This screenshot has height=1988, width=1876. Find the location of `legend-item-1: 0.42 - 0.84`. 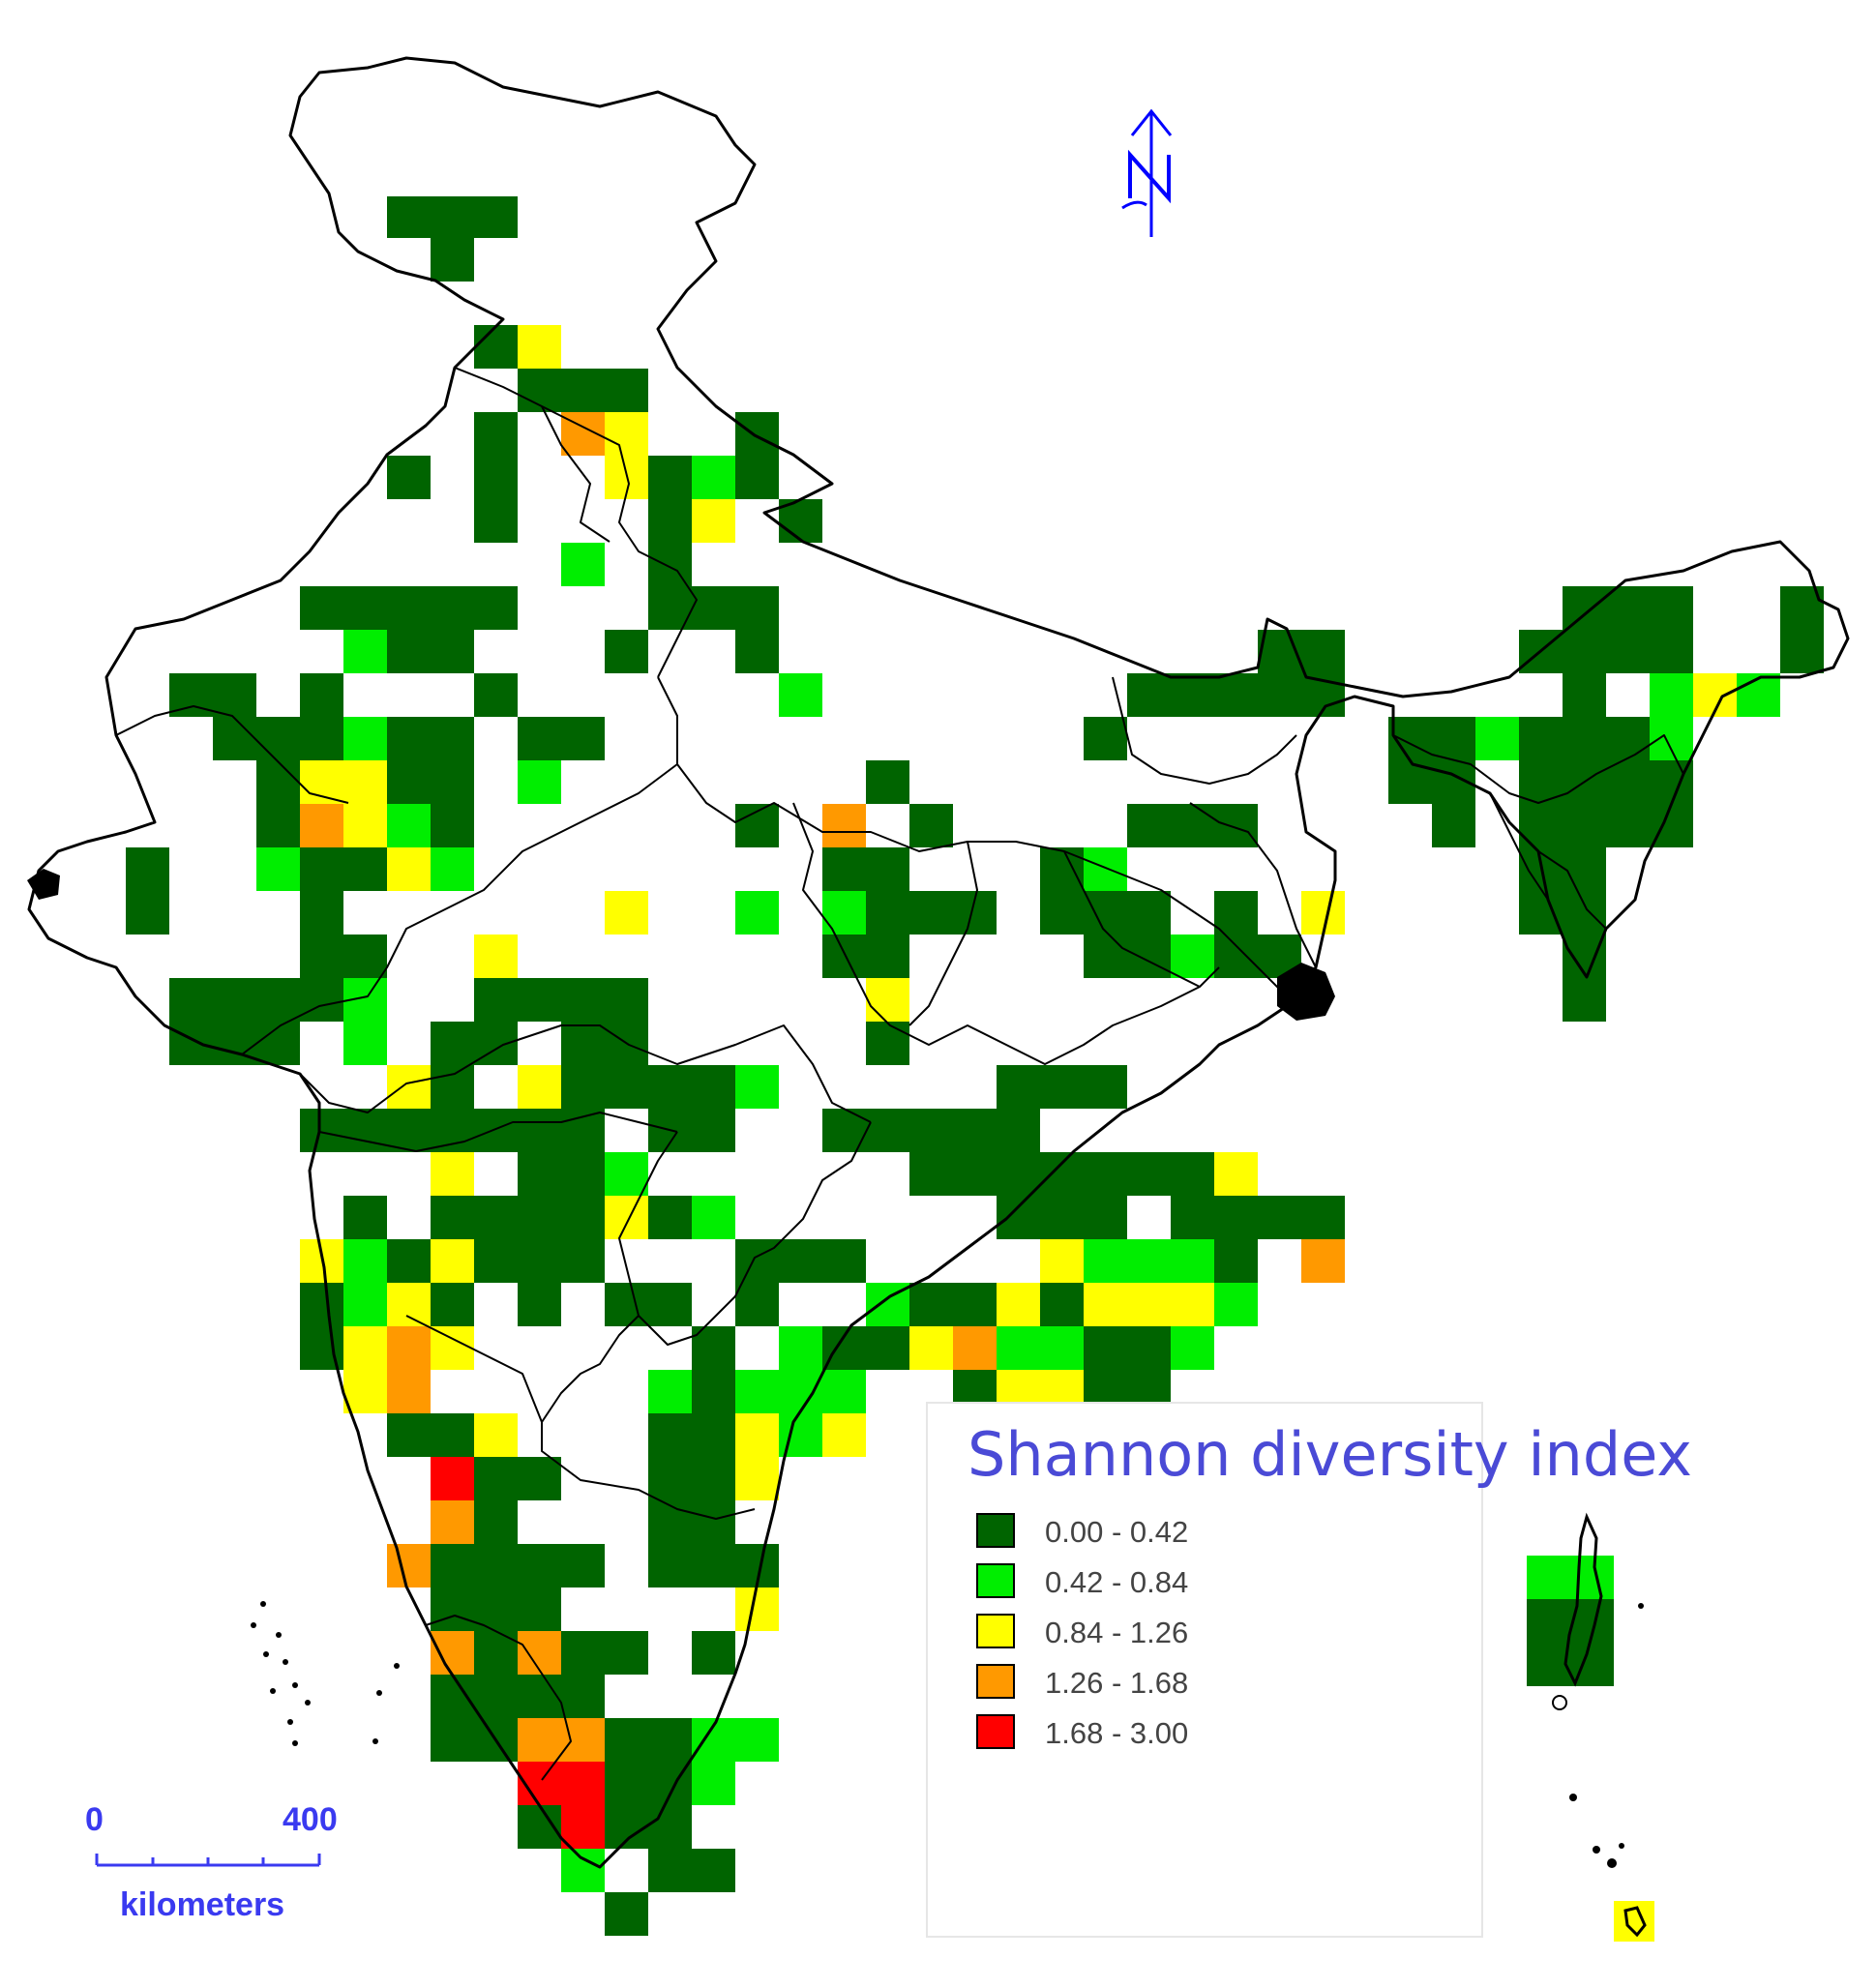

legend-item-1: 0.42 - 0.84 is located at coordinates (1082, 1581).